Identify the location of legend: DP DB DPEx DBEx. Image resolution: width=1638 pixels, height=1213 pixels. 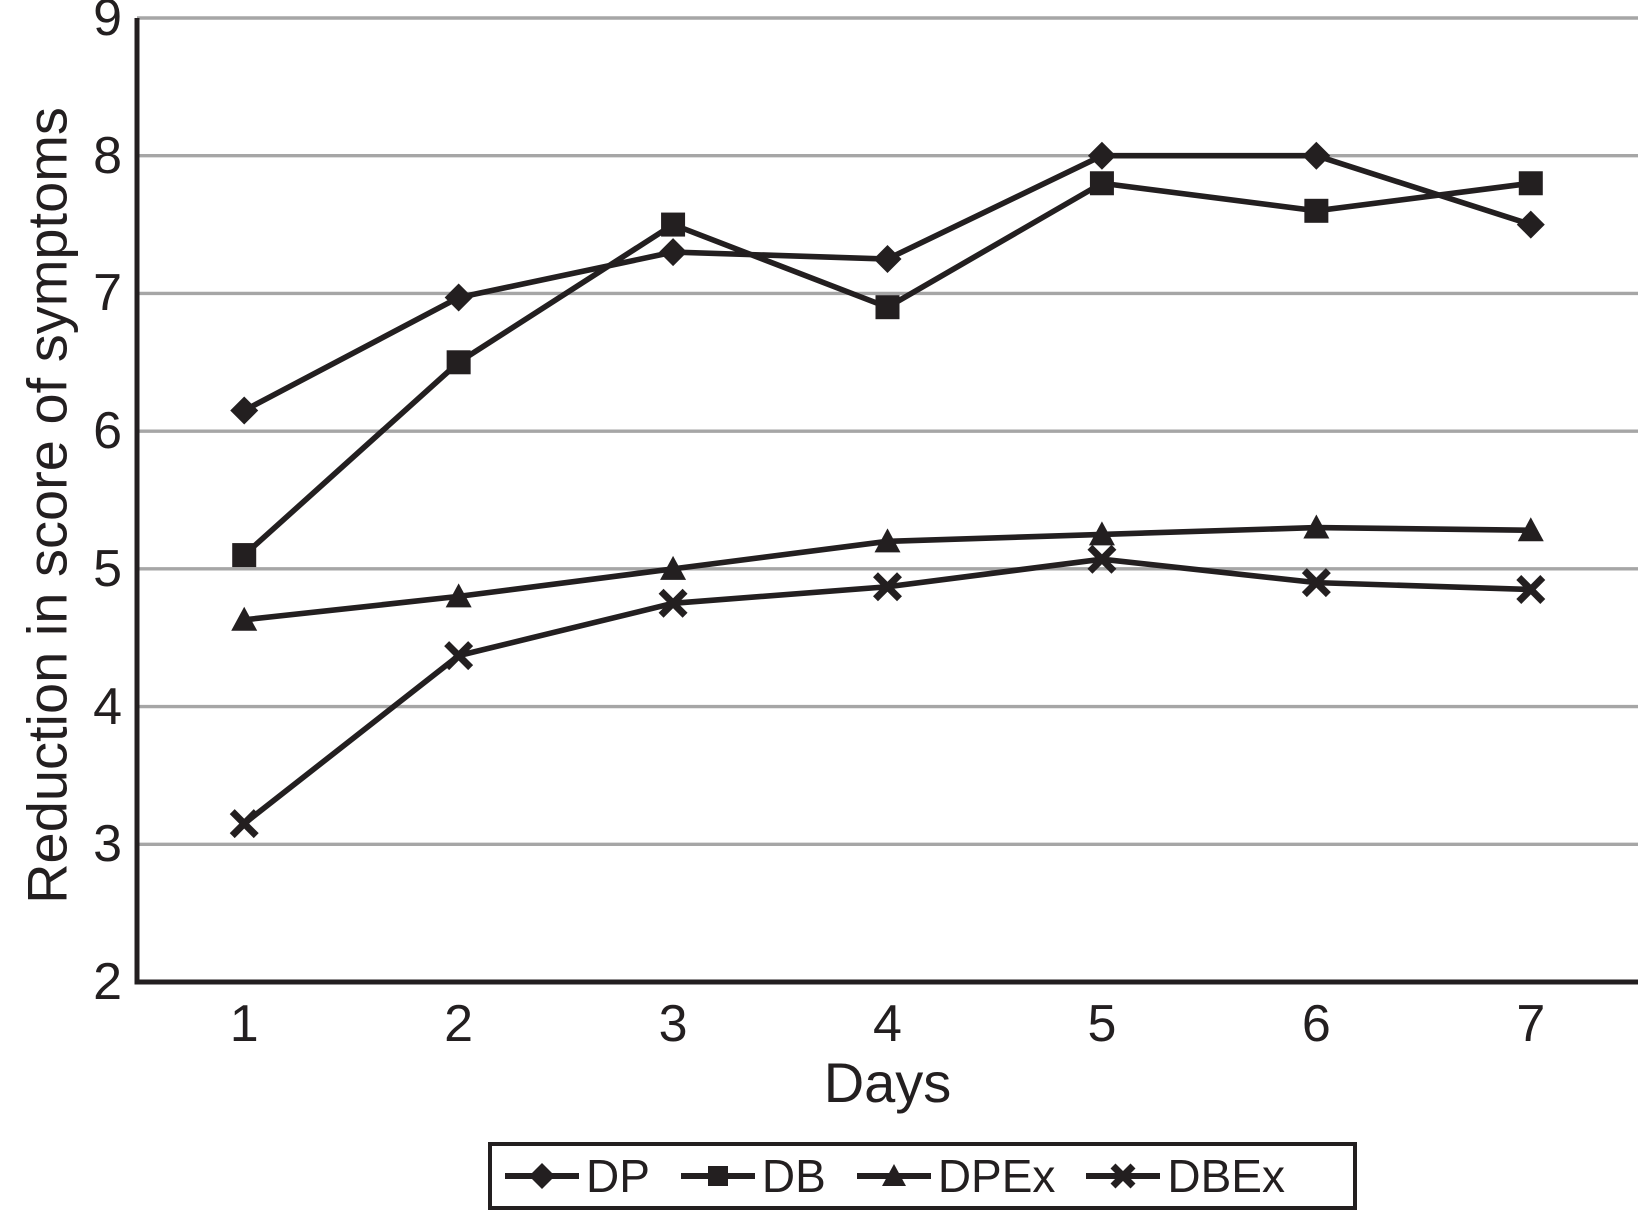
(922, 1176).